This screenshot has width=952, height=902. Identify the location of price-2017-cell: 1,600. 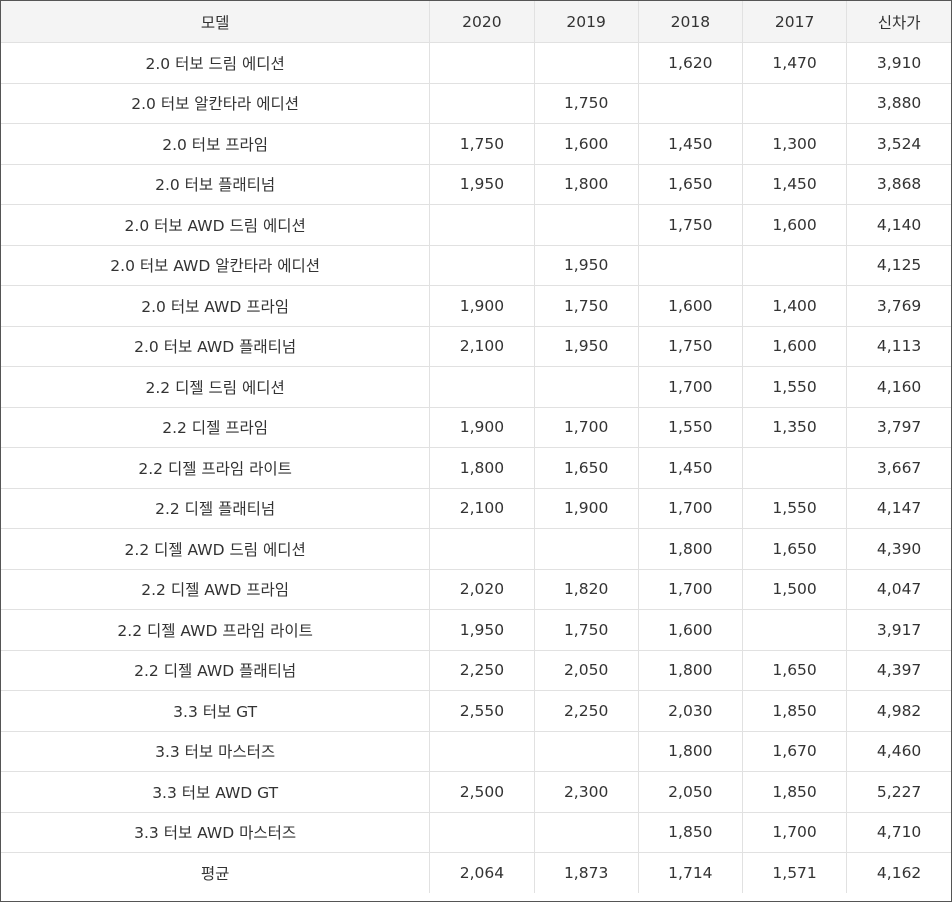
(794, 346).